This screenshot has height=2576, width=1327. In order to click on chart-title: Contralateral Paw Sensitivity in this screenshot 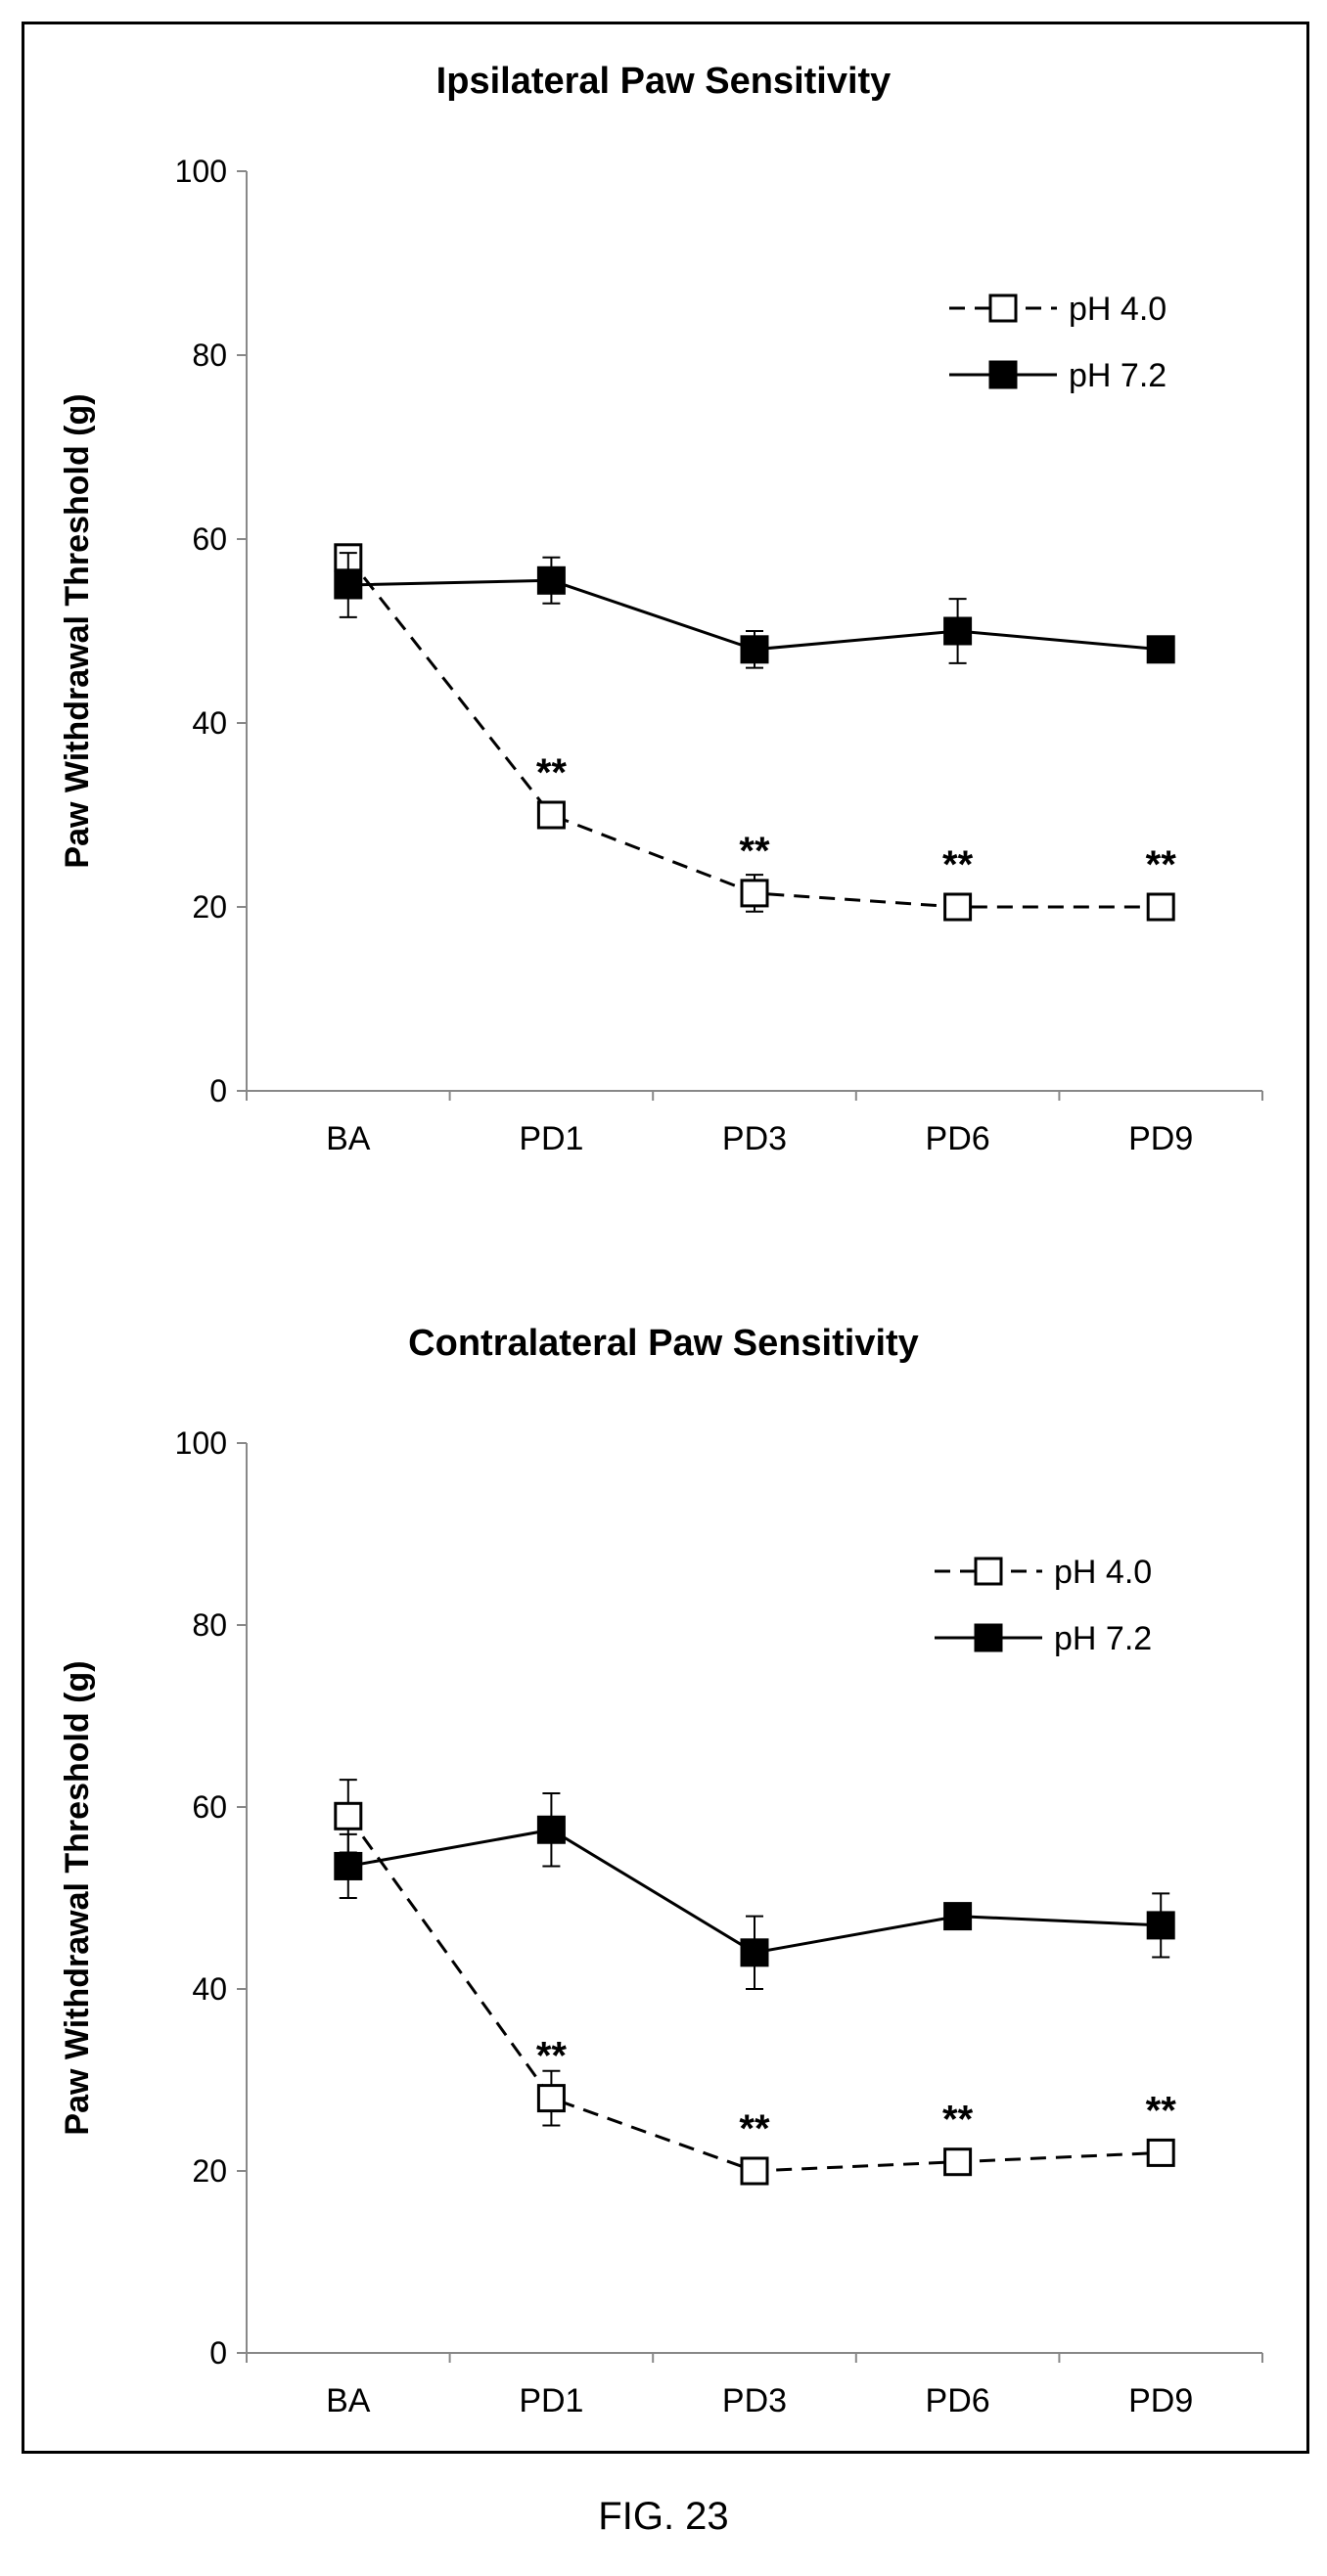, I will do `click(663, 1343)`.